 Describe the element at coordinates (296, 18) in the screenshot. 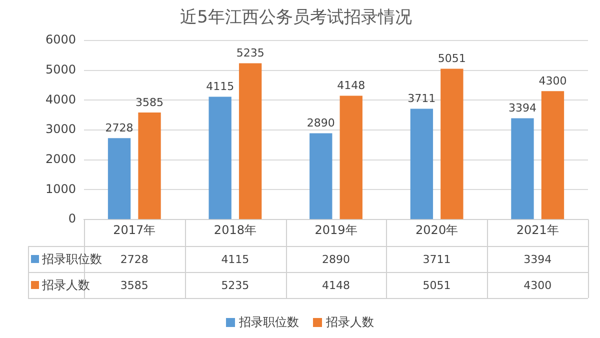

I see `chart-title: 近5年江西公务员考试招录情况` at that location.